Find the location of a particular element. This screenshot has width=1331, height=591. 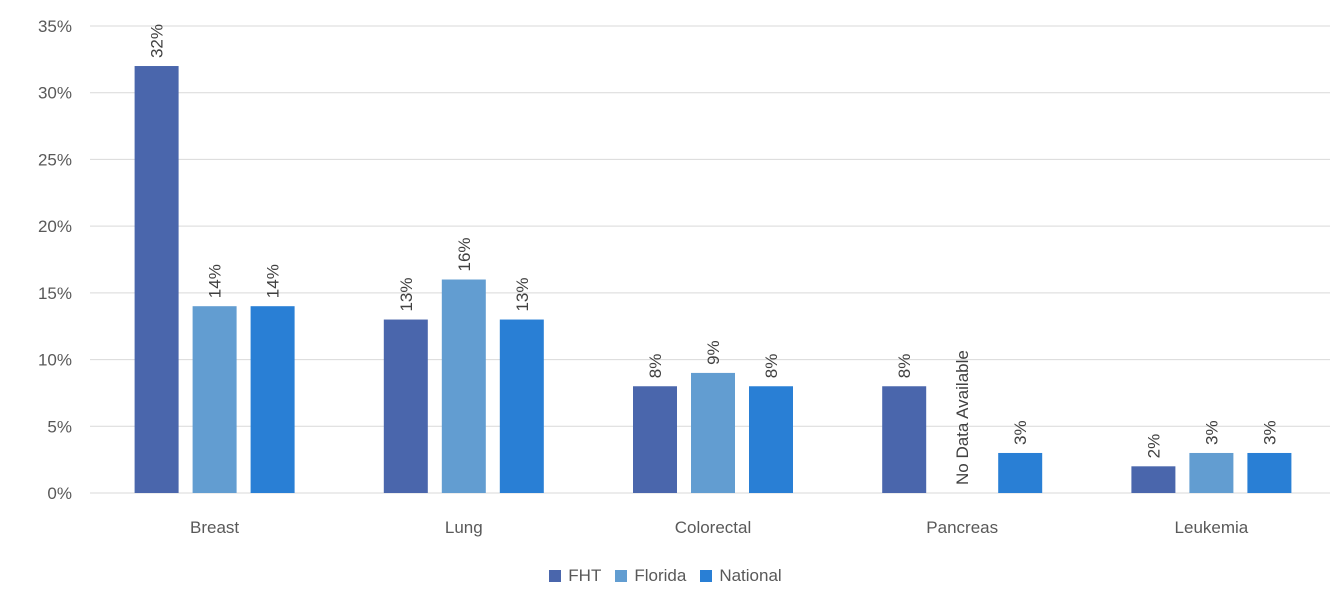

category-label: Pancreas is located at coordinates (962, 527).